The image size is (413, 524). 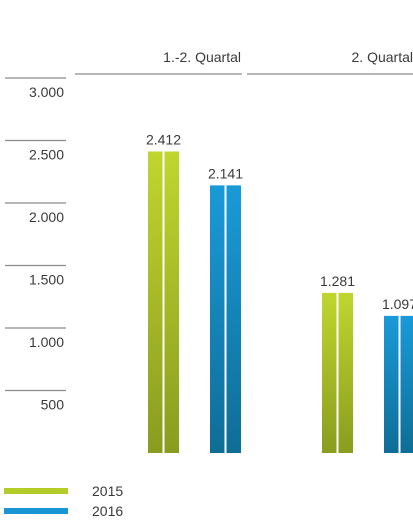 What do you see at coordinates (108, 511) in the screenshot?
I see `legend-label-2016: 2016` at bounding box center [108, 511].